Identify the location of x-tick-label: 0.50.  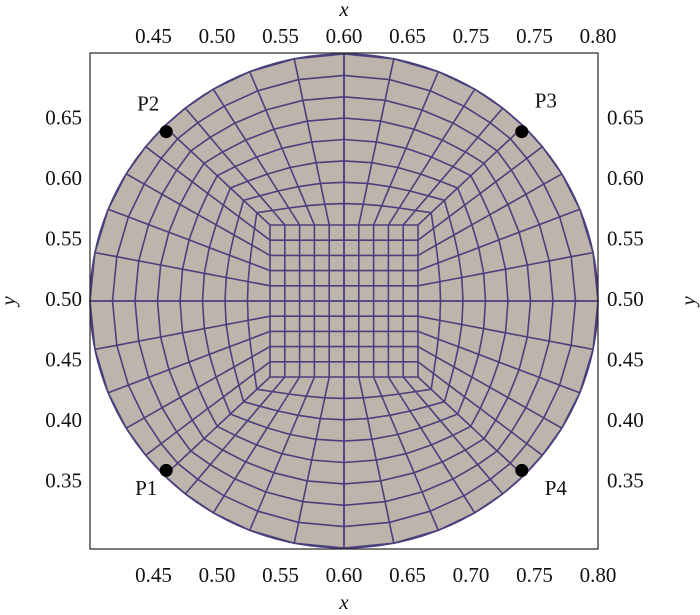
(217, 575).